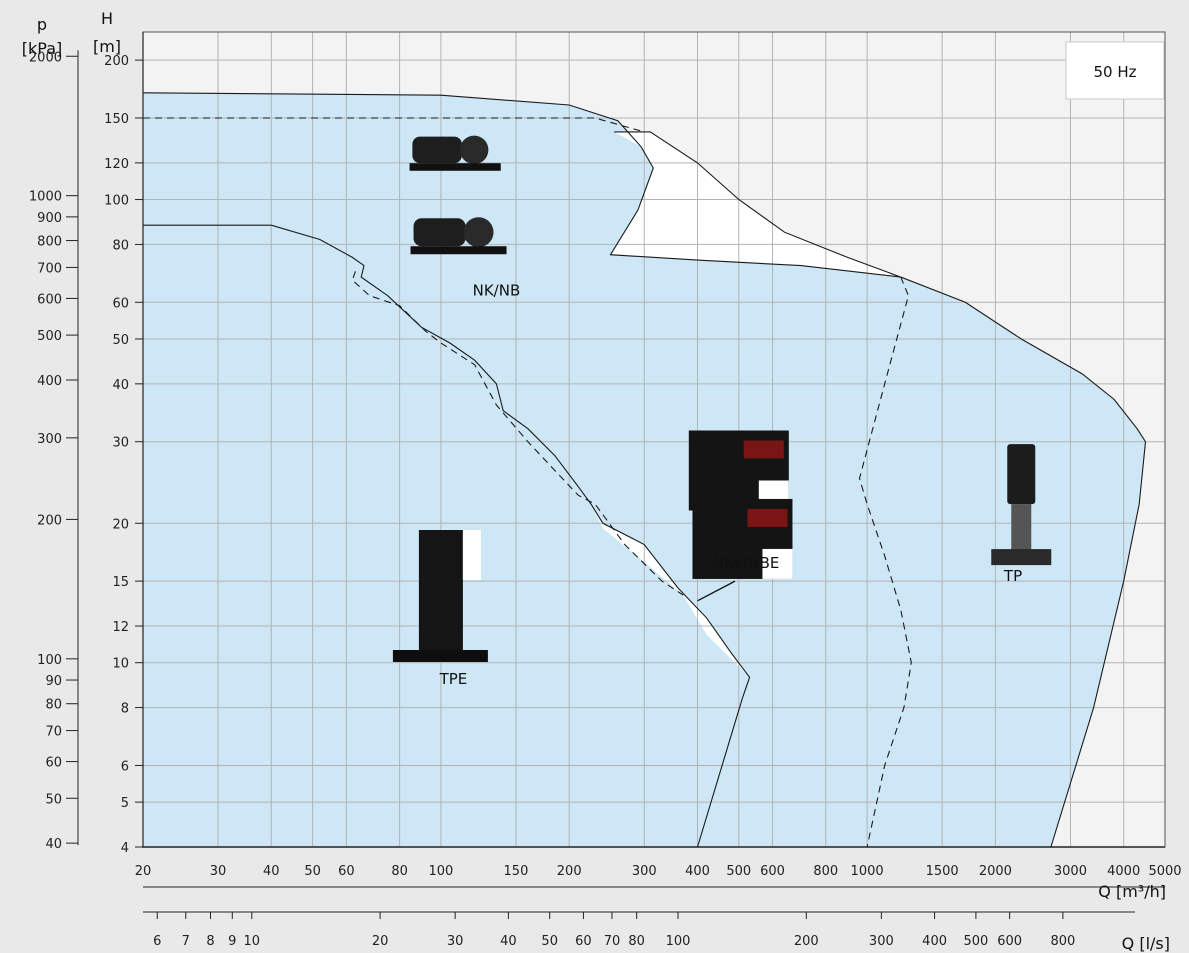  I want to click on y2-tick-label: 300, so click(49, 439).